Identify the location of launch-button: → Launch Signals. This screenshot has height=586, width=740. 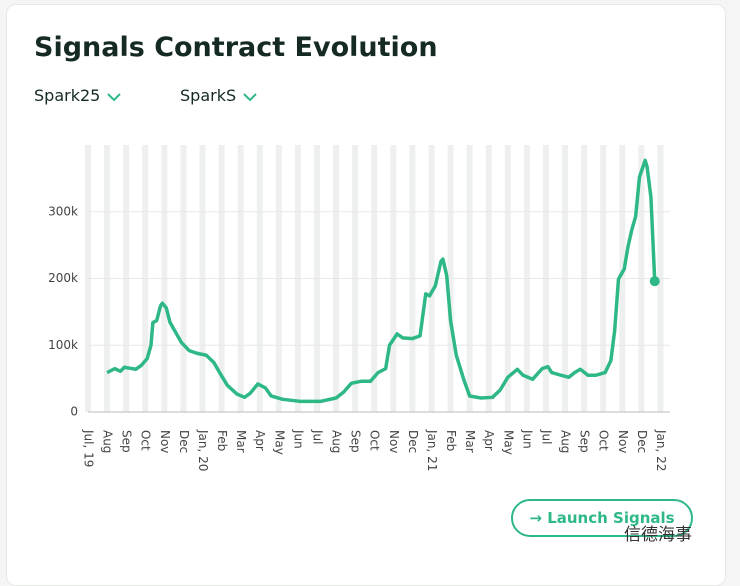
(602, 518).